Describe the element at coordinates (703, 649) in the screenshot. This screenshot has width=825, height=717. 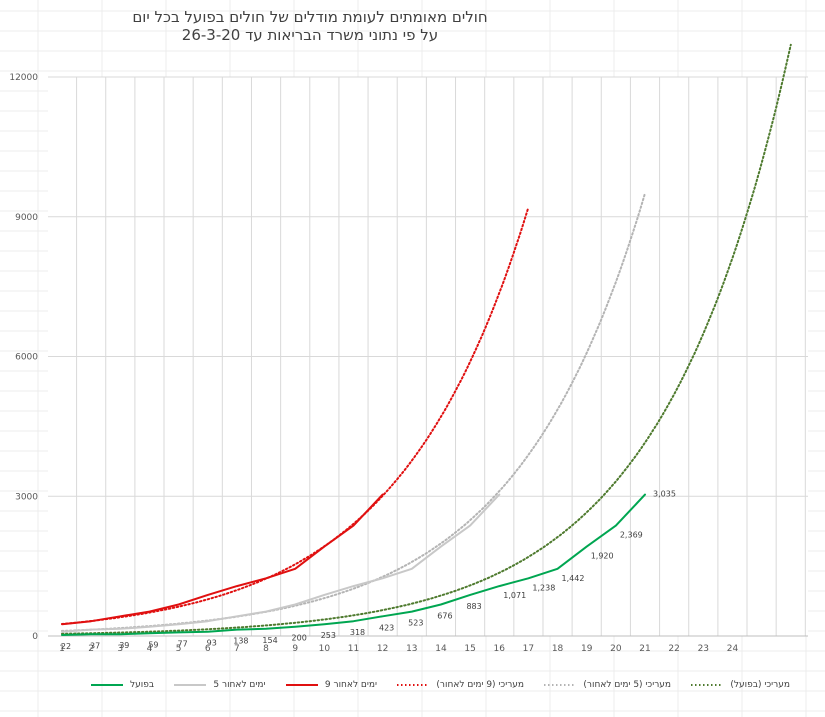
I see `x-tick-label: 23` at that location.